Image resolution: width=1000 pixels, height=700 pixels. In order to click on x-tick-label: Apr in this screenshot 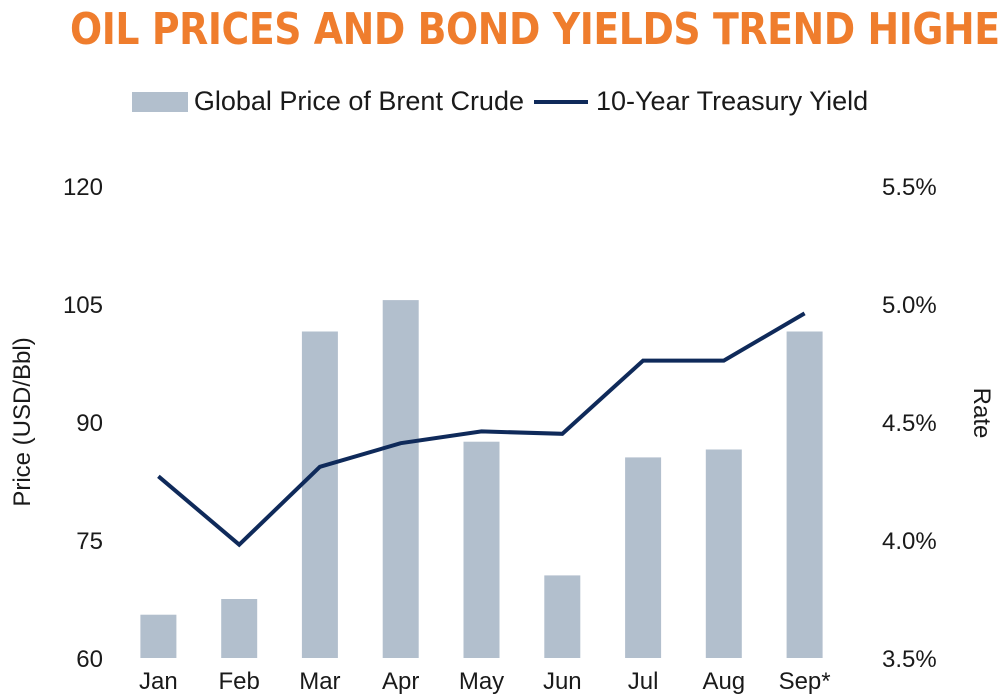, I will do `click(400, 681)`.